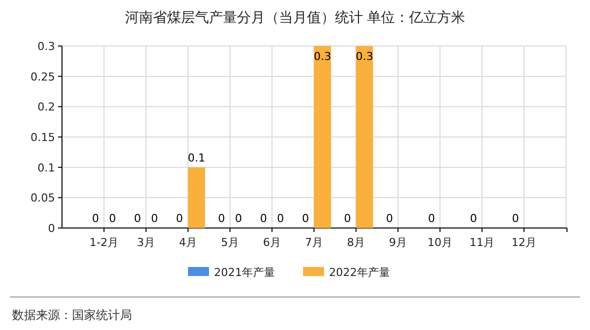  I want to click on y-tick-label: 0.25, so click(42, 77).